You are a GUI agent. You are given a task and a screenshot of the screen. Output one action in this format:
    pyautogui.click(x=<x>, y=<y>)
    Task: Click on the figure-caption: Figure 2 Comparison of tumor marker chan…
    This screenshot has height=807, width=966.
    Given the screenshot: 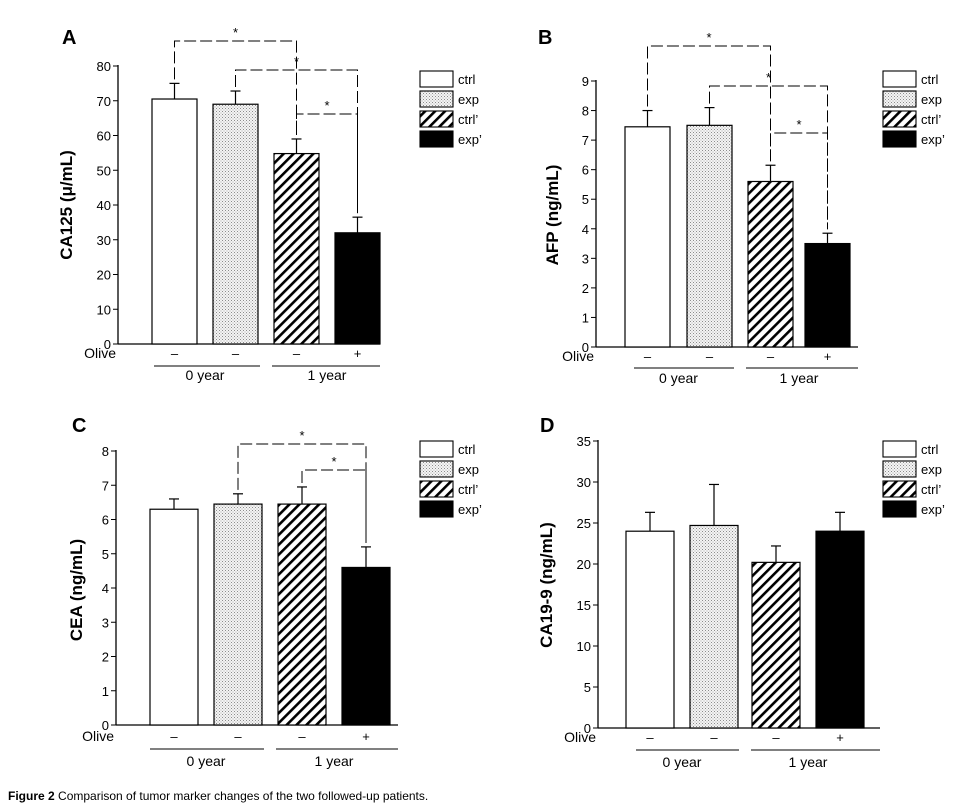 What is the action you would take?
    pyautogui.click(x=218, y=796)
    